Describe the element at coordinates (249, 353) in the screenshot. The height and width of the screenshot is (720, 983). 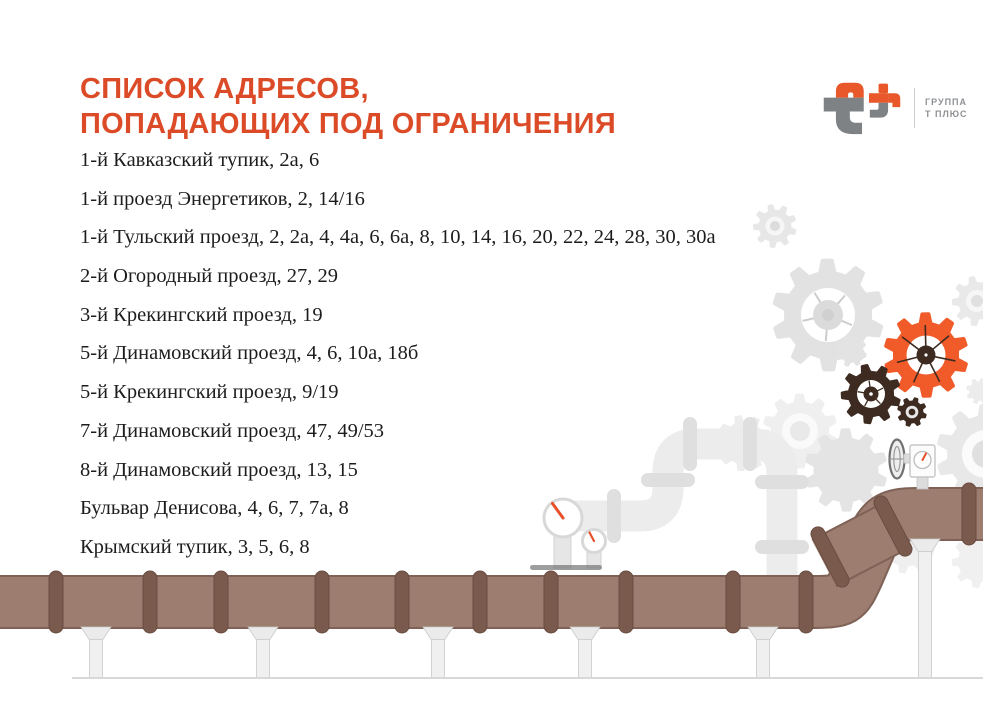
I see `address-item: 5-й Динамовский проезд, 4, 6, 10а, 18б` at that location.